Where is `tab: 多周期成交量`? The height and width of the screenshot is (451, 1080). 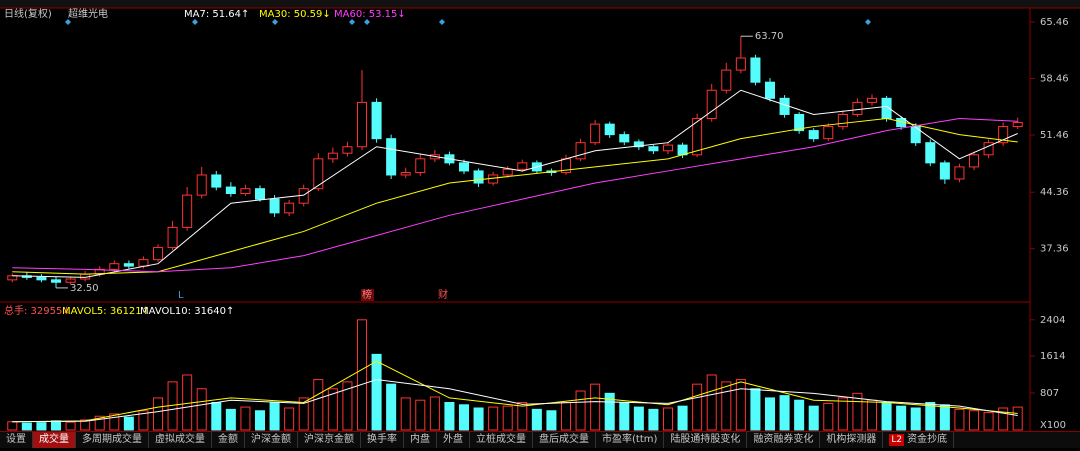 tab: 多周期成交量 is located at coordinates (112, 440).